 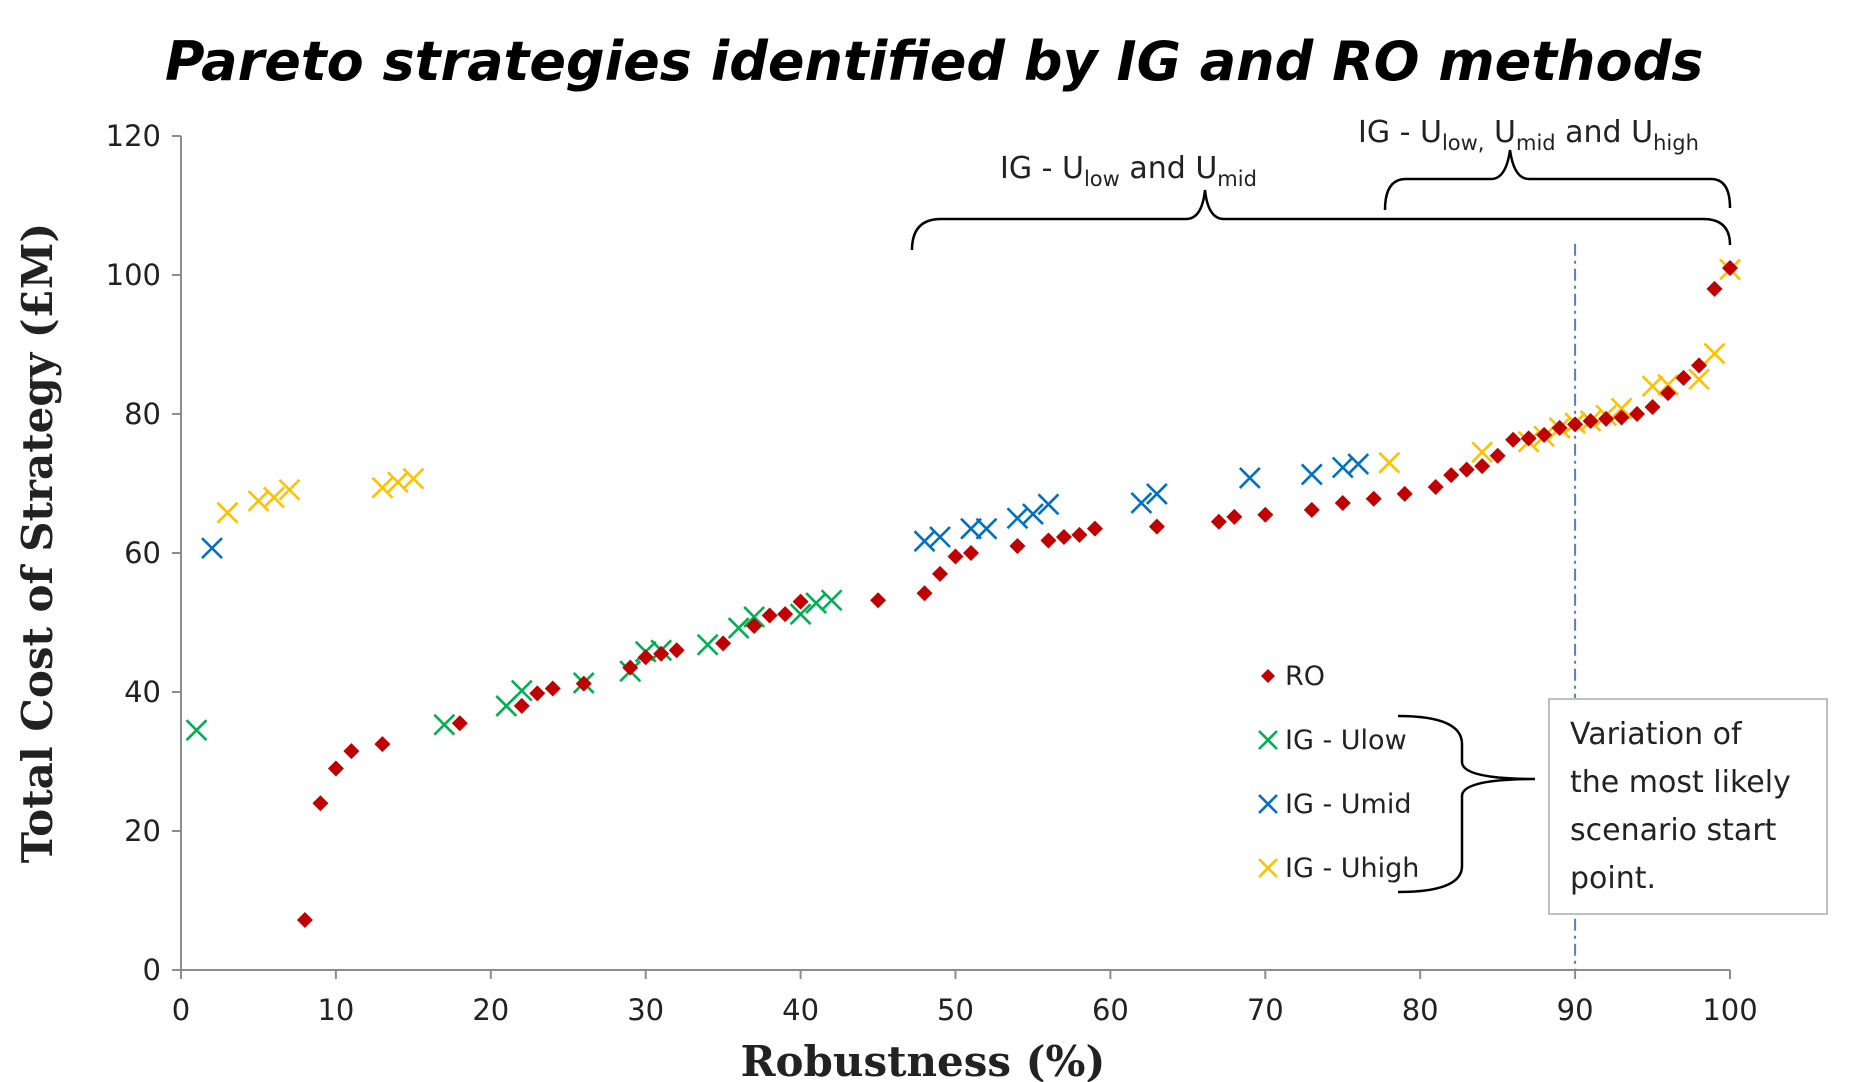 I want to click on note-line-4: point., so click(x=1613, y=878).